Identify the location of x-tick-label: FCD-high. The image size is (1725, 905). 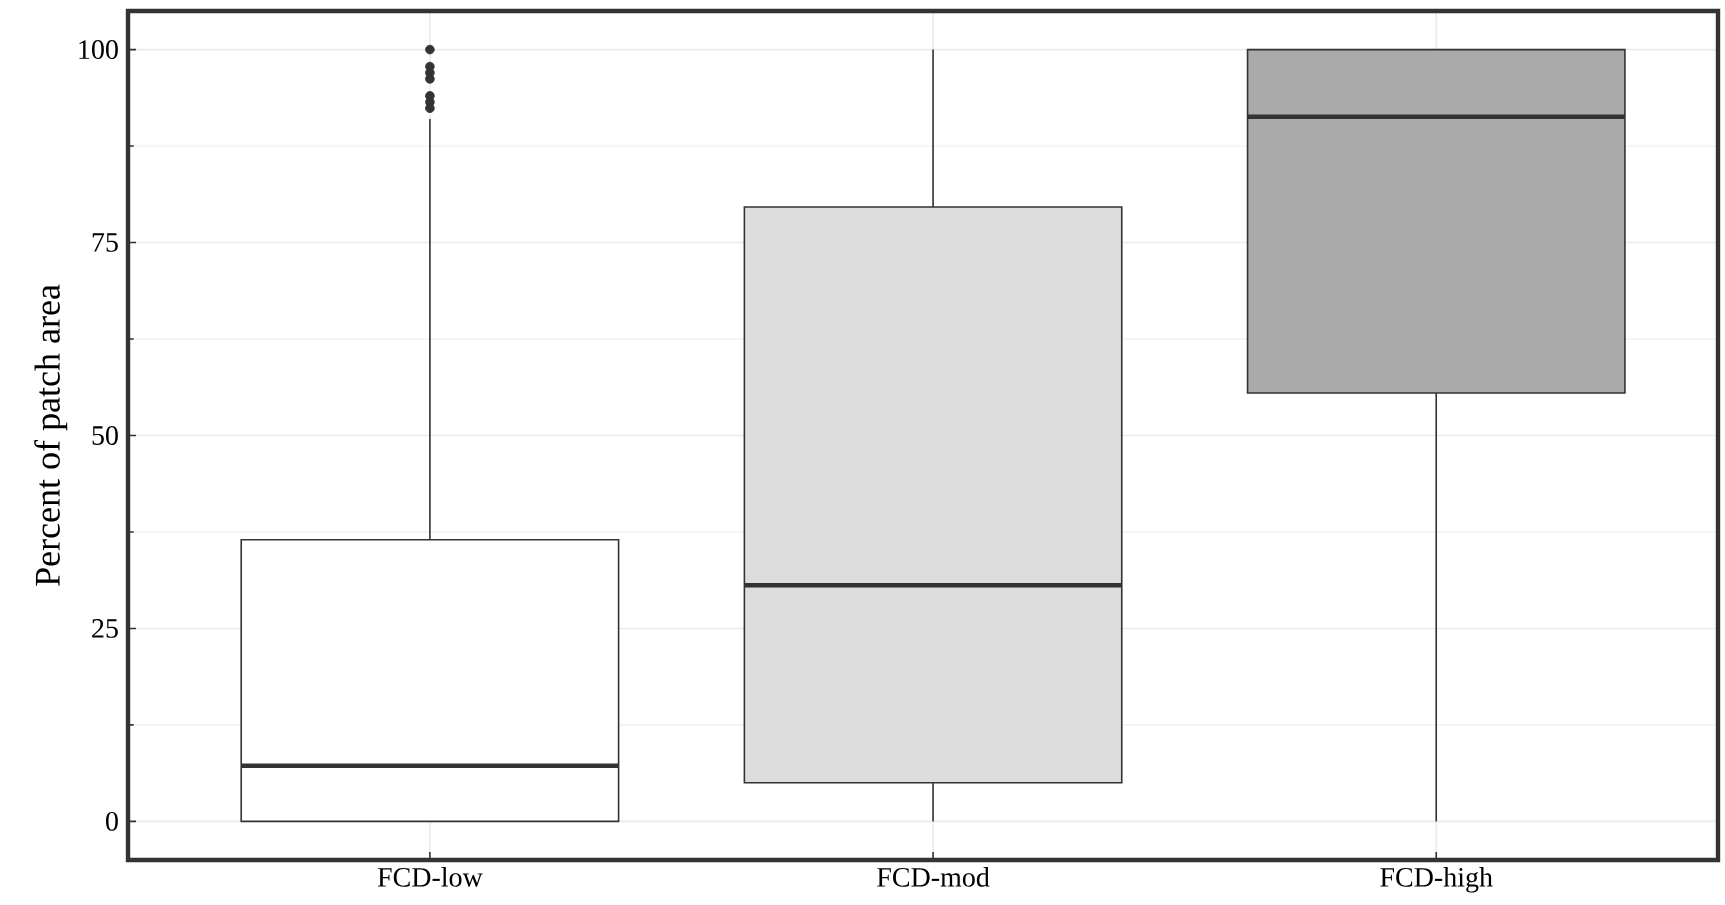
(1436, 880).